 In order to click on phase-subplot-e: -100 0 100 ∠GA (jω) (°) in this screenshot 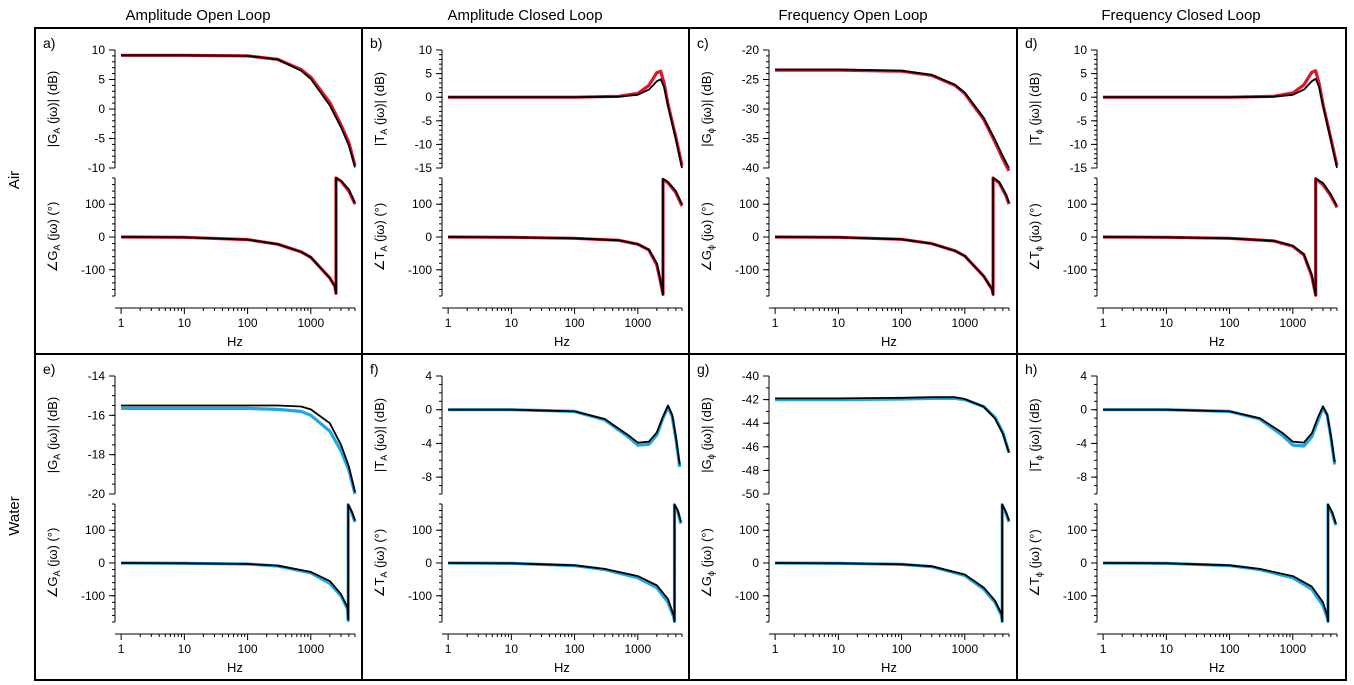, I will do `click(201, 563)`.